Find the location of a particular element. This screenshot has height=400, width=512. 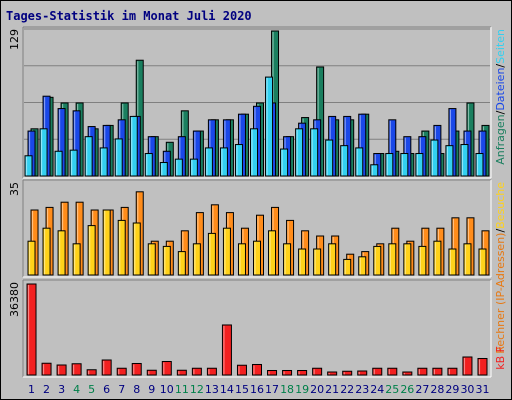

x-tick-label: 27 is located at coordinates (422, 389).